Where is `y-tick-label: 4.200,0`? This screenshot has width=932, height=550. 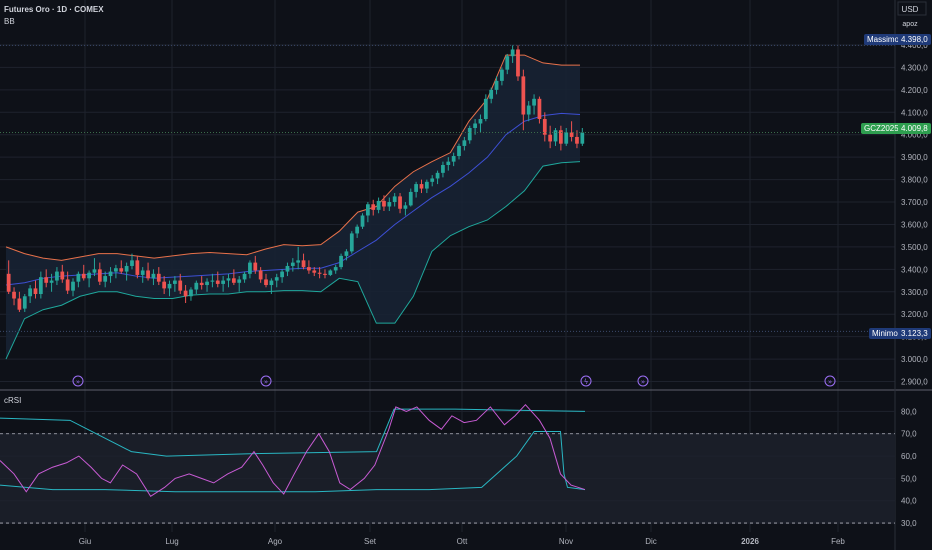
y-tick-label: 4.200,0 is located at coordinates (914, 90).